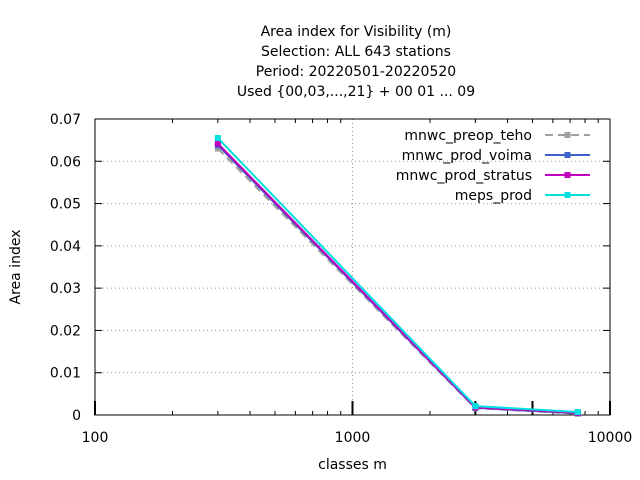  I want to click on title-line: Period: 20220501-20220520, so click(356, 72).